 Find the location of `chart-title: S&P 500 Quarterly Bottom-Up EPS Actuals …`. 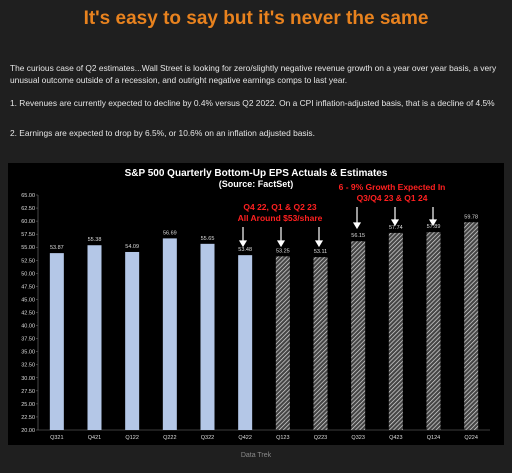

chart-title: S&P 500 Quarterly Bottom-Up EPS Actuals … is located at coordinates (256, 173).